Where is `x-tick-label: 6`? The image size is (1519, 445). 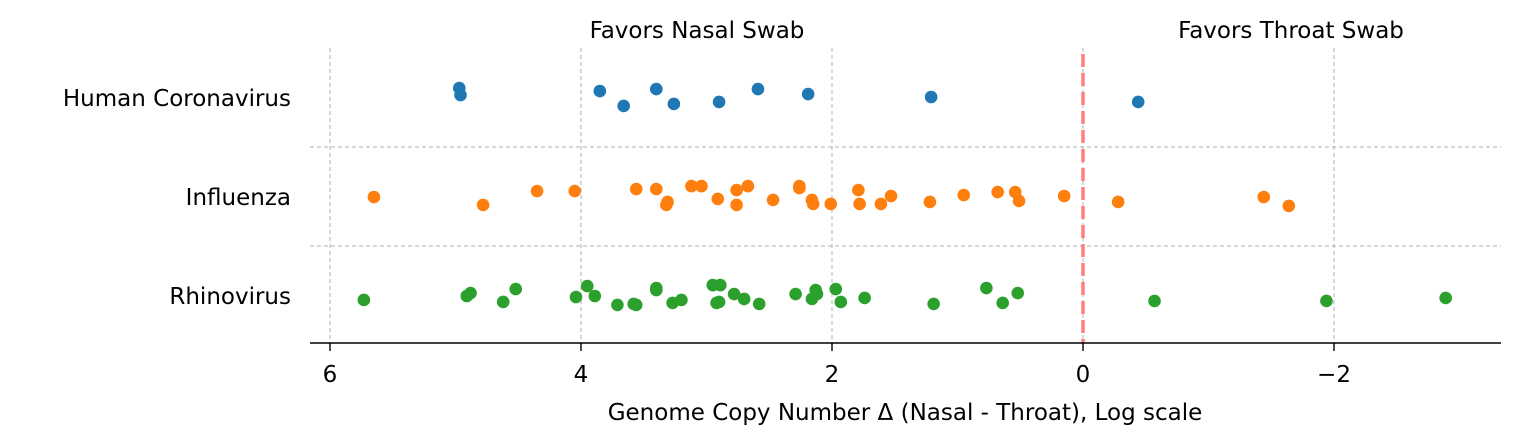
x-tick-label: 6 is located at coordinates (330, 375).